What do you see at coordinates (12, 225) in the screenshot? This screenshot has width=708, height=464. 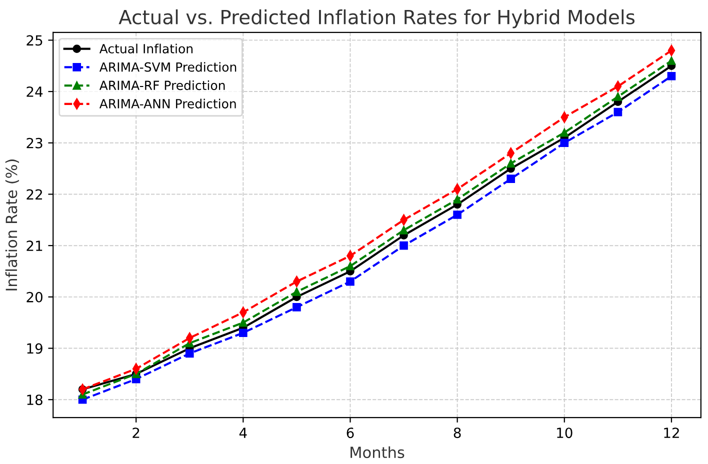 I see `y-axis-title: Inflation Rate (%)` at bounding box center [12, 225].